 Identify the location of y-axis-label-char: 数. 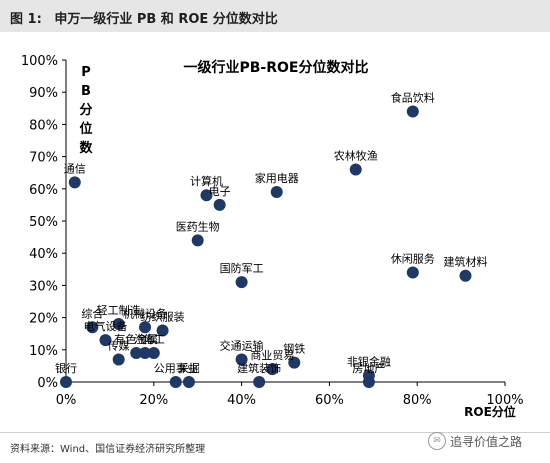
(86, 148).